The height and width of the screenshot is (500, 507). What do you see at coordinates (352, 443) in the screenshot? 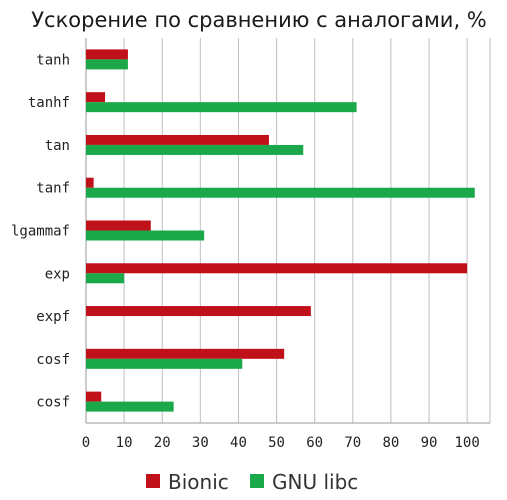
I see `x-tick-label: 70` at bounding box center [352, 443].